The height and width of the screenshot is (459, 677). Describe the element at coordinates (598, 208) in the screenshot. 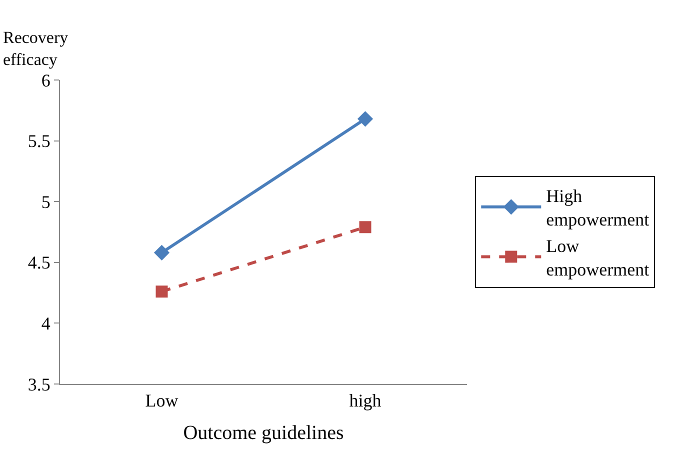

I see `legend-label: High empowerment` at that location.